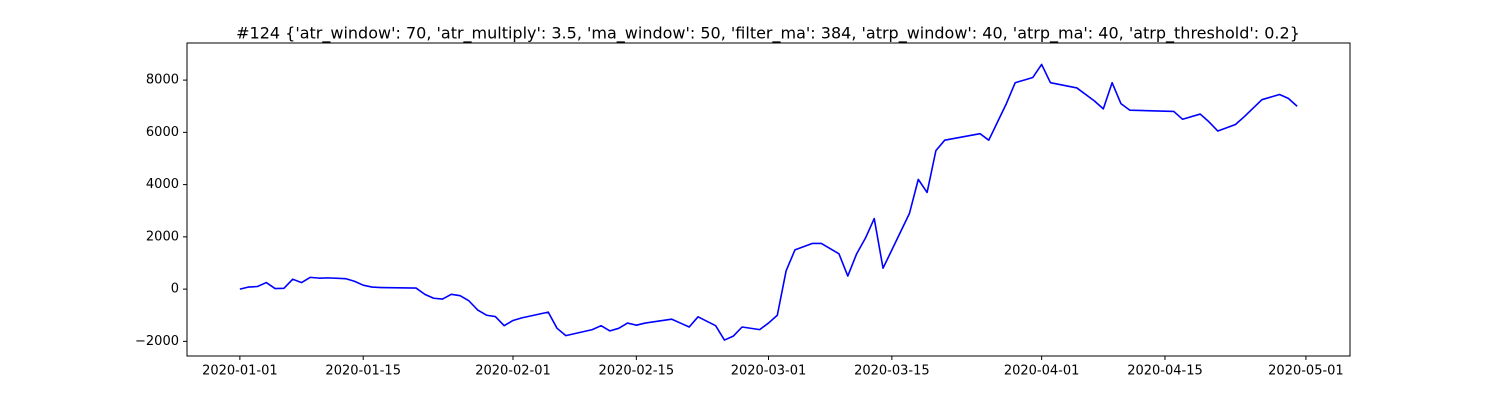 The width and height of the screenshot is (1500, 400). Describe the element at coordinates (240, 371) in the screenshot. I see `x-tick-label: 2020-01-01` at that location.